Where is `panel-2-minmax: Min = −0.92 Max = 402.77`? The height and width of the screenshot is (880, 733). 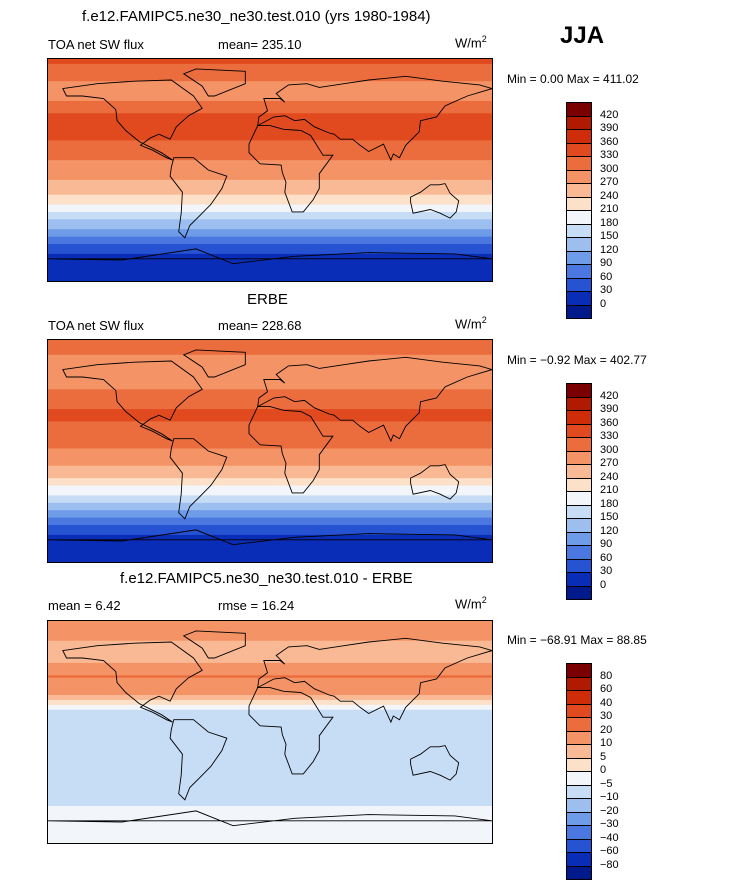
panel-2-minmax: Min = −0.92 Max = 402.77 is located at coordinates (577, 360).